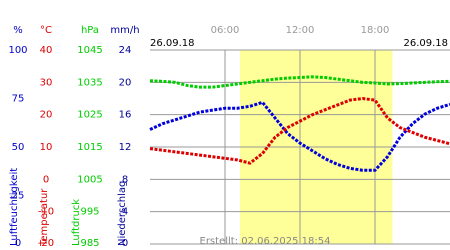  Describe the element at coordinates (46, 30) in the screenshot. I see `axis-unit: °C` at that location.